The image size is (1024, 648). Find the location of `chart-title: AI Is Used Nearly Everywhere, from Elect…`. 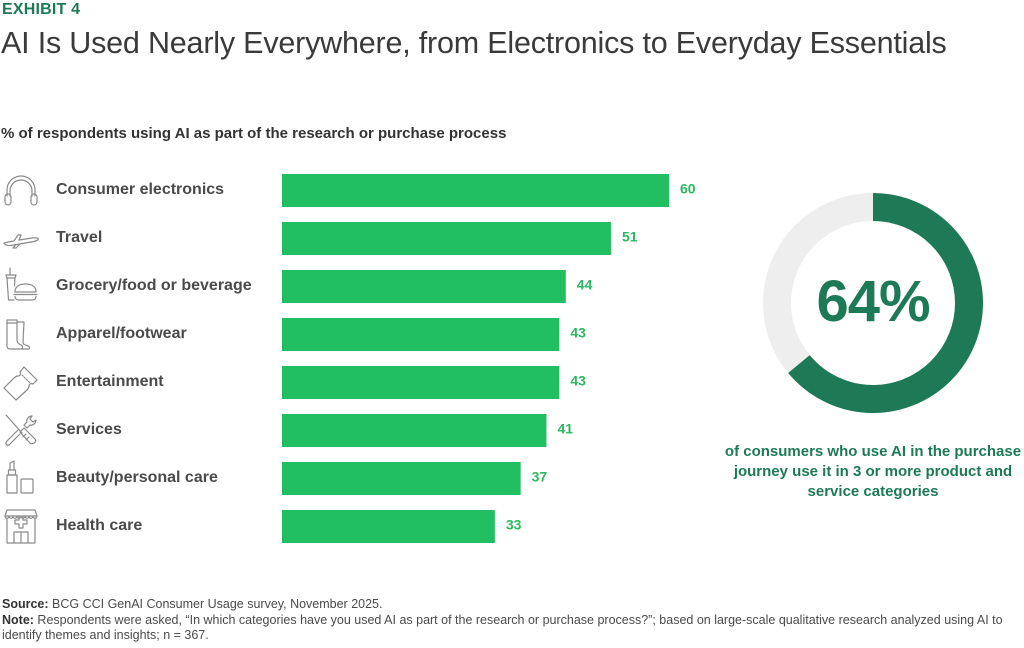

chart-title: AI Is Used Nearly Everywhere, from Elect… is located at coordinates (474, 43).